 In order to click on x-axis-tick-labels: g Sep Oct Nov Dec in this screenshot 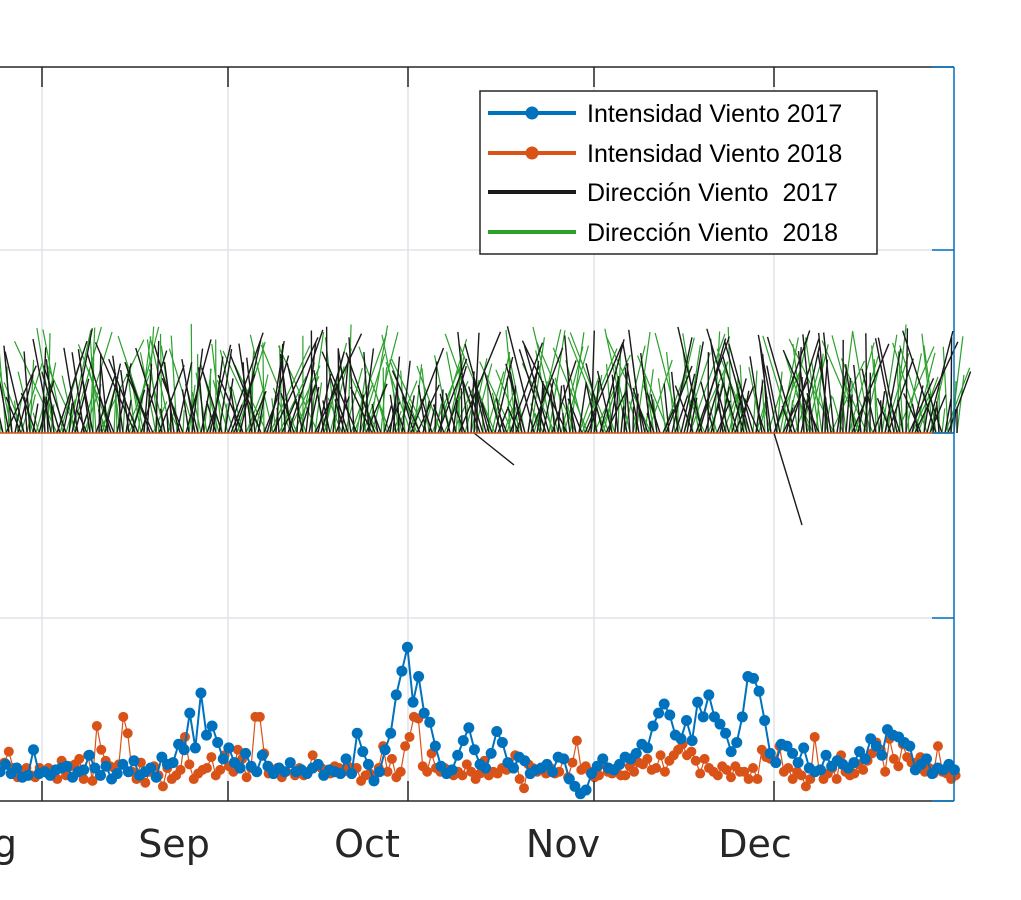, I will do `click(396, 844)`.